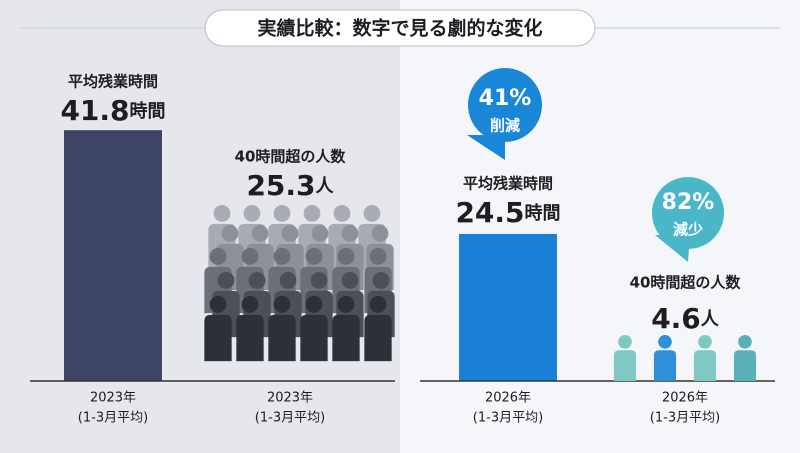 The image size is (800, 453). What do you see at coordinates (290, 185) in the screenshot?
I see `people-value: 25.3人` at bounding box center [290, 185].